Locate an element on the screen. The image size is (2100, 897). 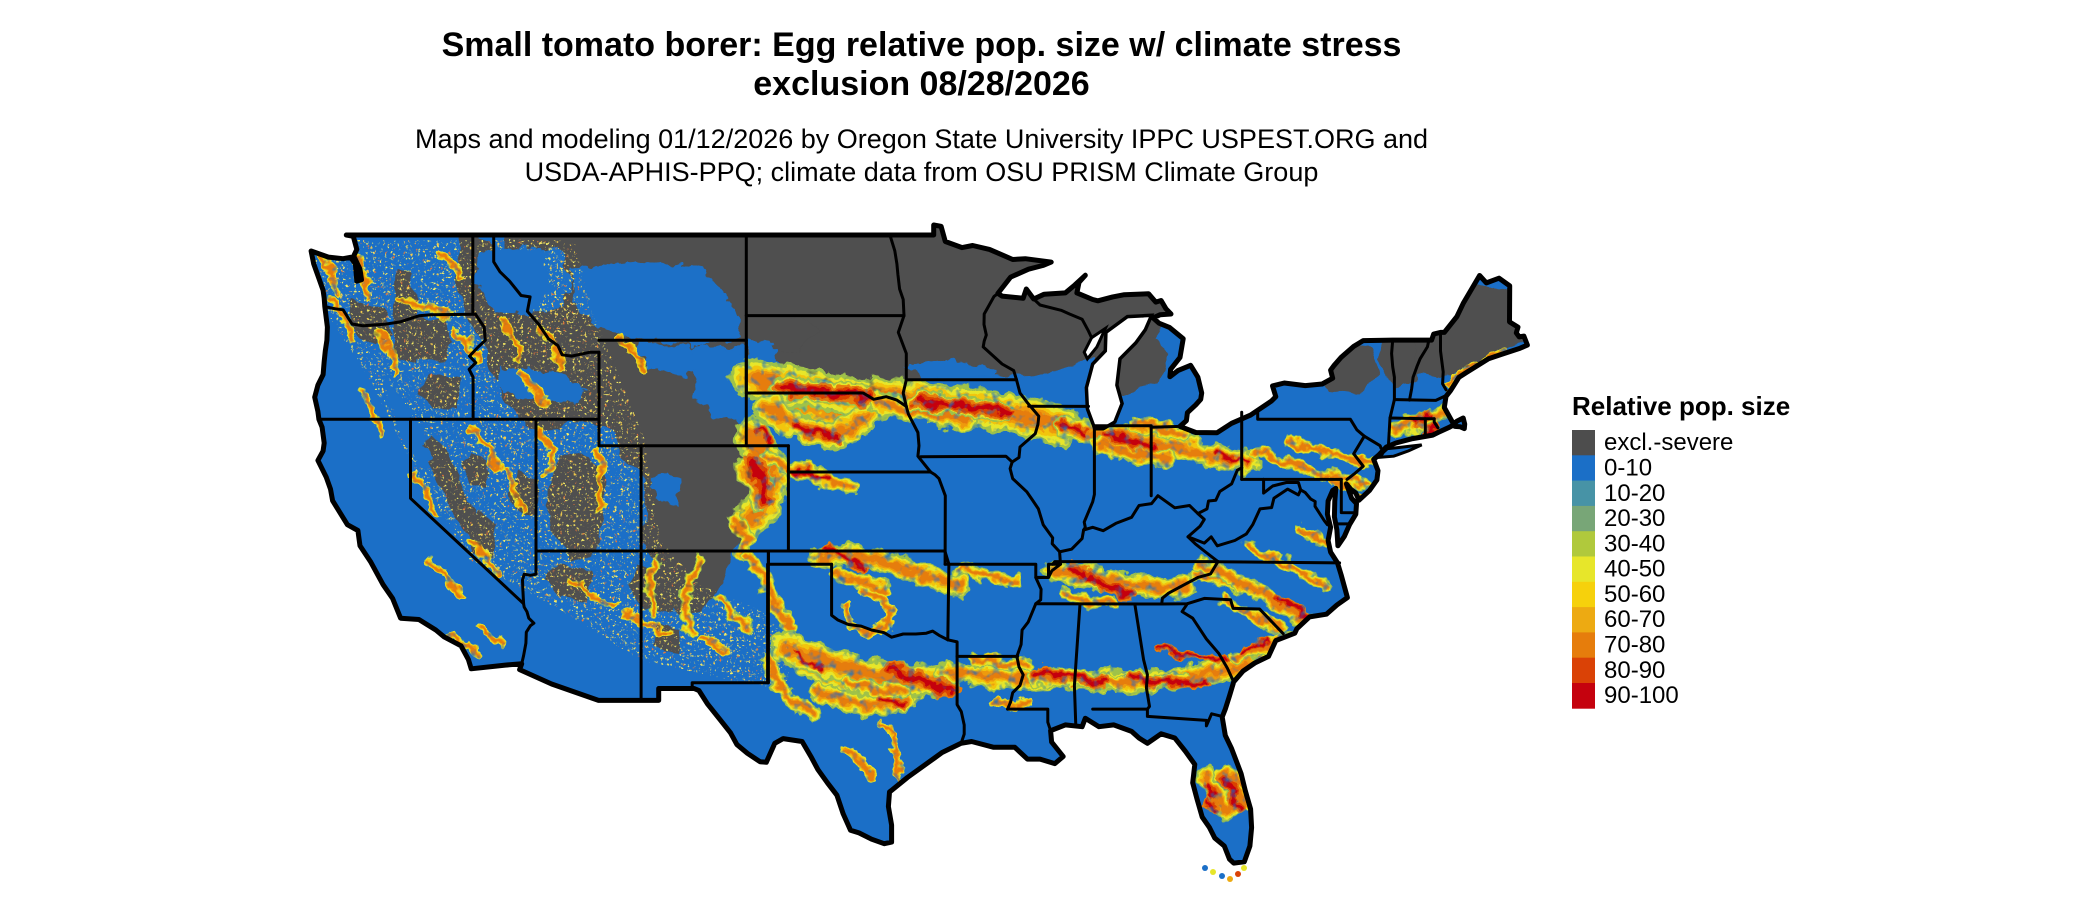
svg-text: 40-50 is located at coordinates (1634, 569).